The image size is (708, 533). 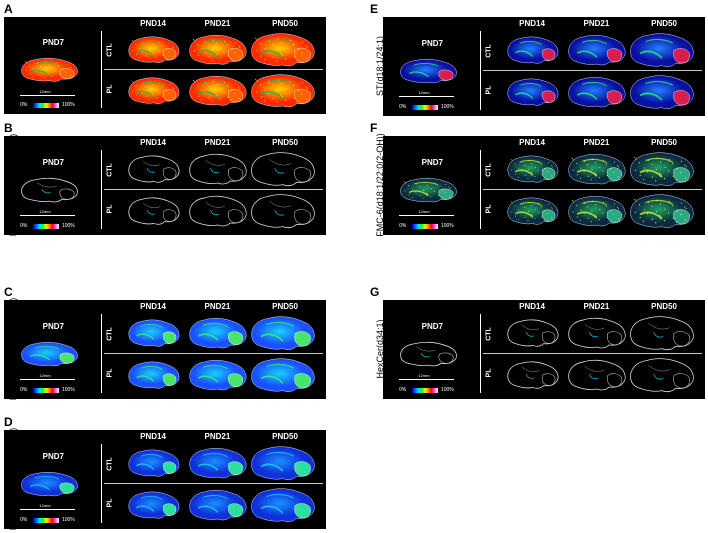 I want to click on panel-g: PND14 PND21 PND50 PND7 CTL PL 12mm 0% 100%, so click(x=544, y=349).